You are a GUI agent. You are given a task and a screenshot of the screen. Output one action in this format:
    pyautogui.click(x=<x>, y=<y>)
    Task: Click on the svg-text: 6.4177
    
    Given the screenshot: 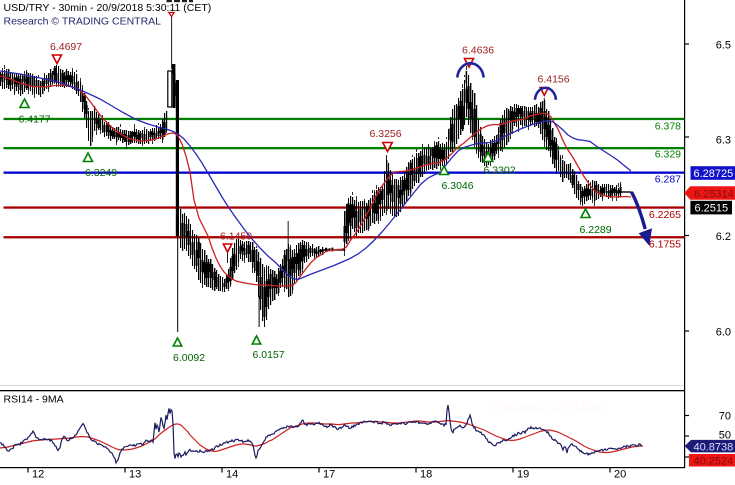 What is the action you would take?
    pyautogui.click(x=35, y=120)
    